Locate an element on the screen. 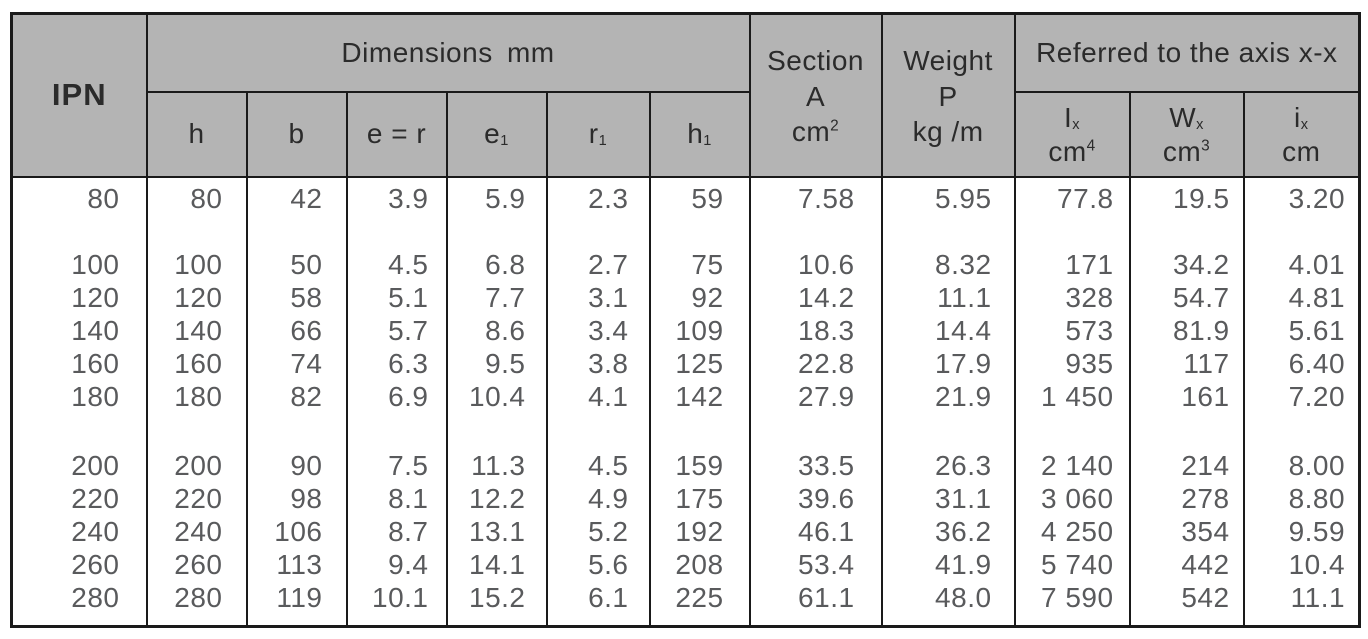 This screenshot has height=639, width=1368. cell: 180 is located at coordinates (196, 397).